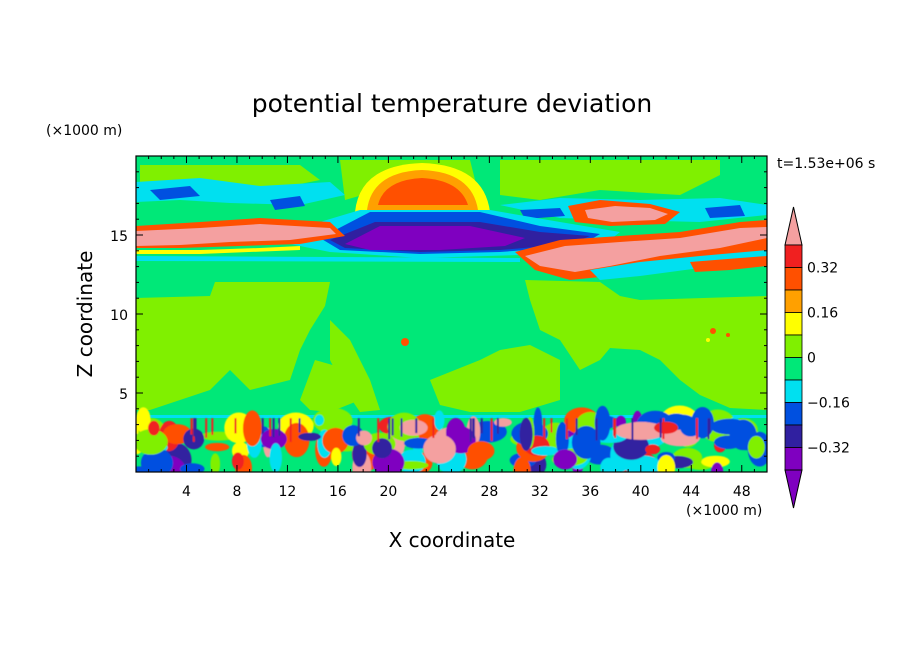 This screenshot has width=904, height=654. What do you see at coordinates (610, 180) in the screenshot?
I see `upper-green-patch` at bounding box center [610, 180].